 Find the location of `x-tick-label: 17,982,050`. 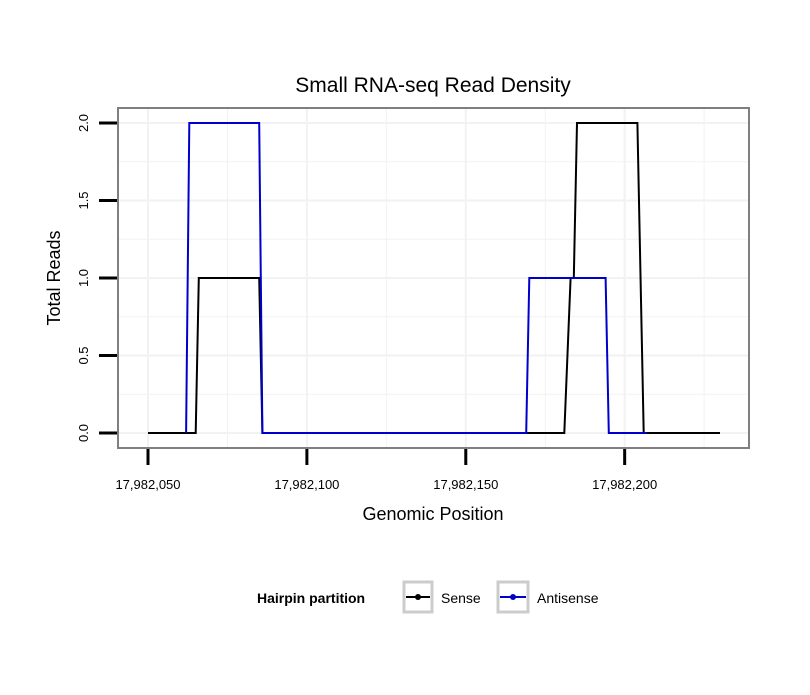

x-tick-label: 17,982,050 is located at coordinates (147, 484).